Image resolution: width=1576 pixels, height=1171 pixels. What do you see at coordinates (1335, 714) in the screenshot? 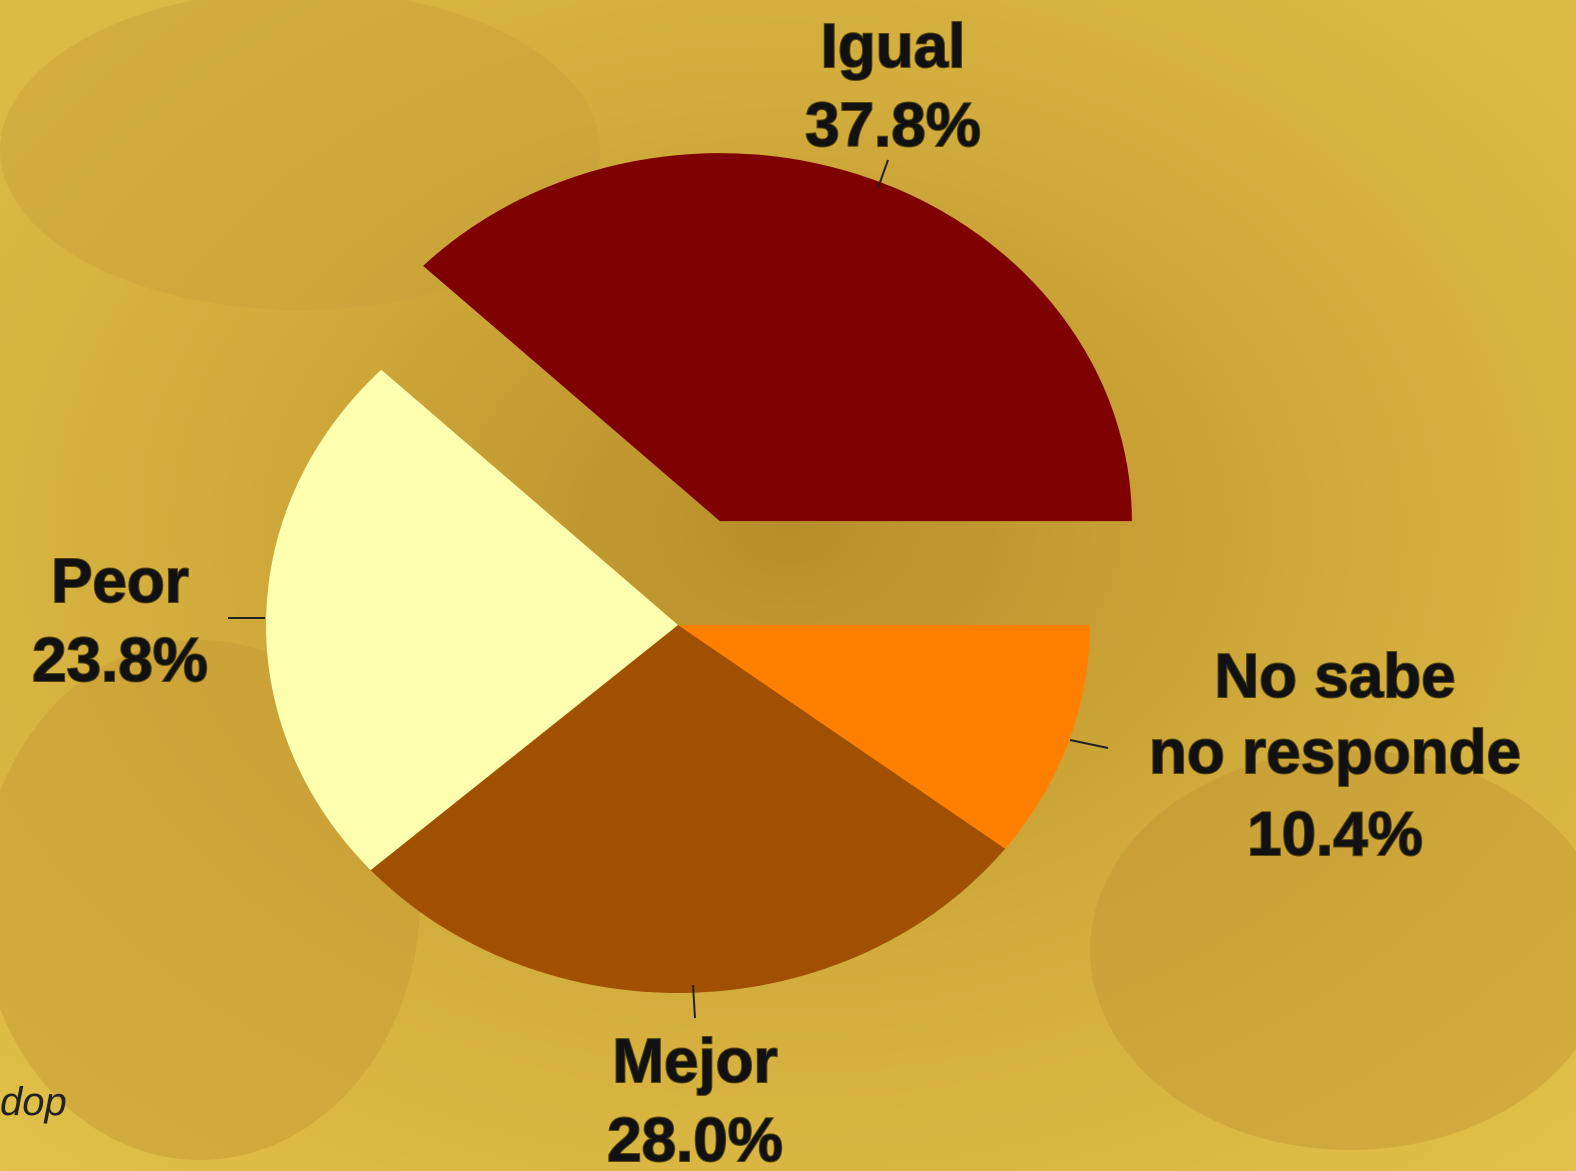
I see `slice-label: No sabe no responde` at bounding box center [1335, 714].